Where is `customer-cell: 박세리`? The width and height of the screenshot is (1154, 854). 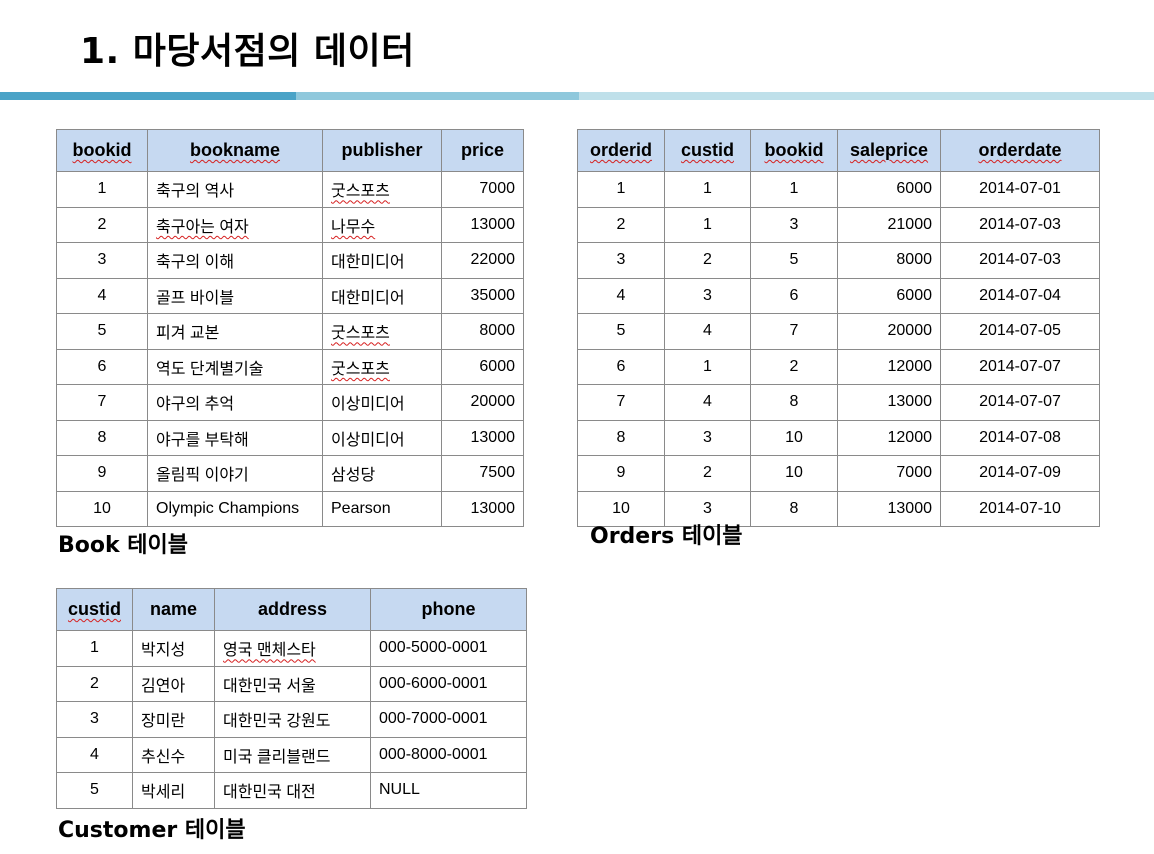 customer-cell: 박세리 is located at coordinates (173, 790).